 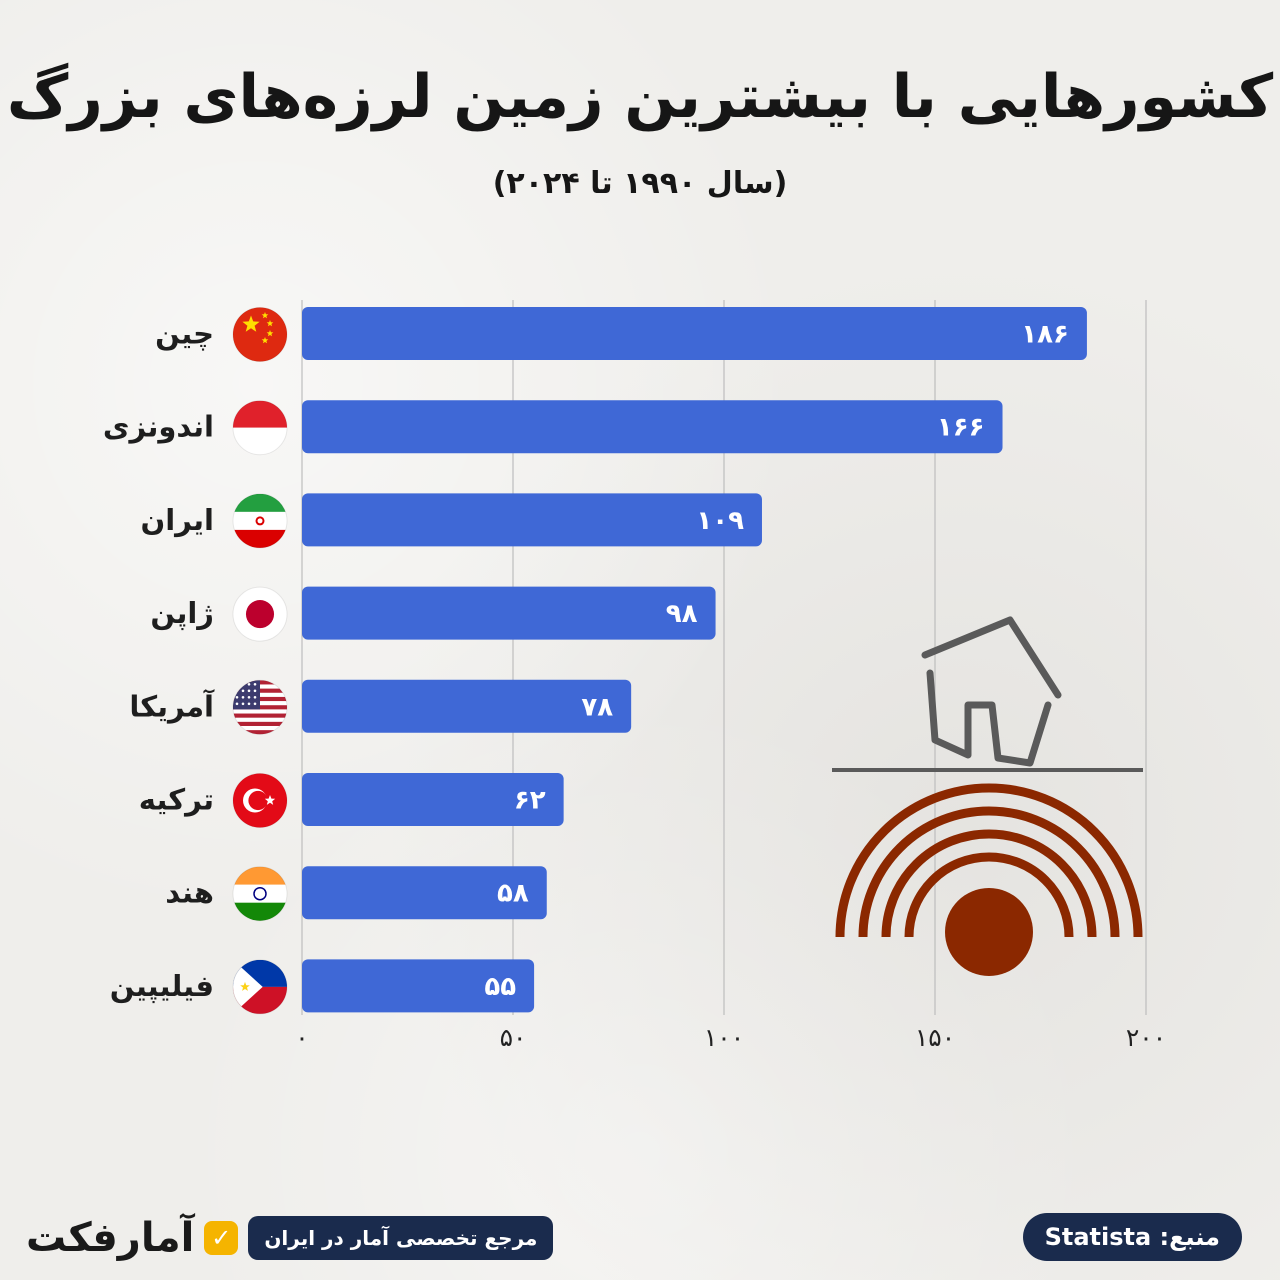 What do you see at coordinates (597, 707) in the screenshot?
I see `bar-value-label: ۷۸` at bounding box center [597, 707].